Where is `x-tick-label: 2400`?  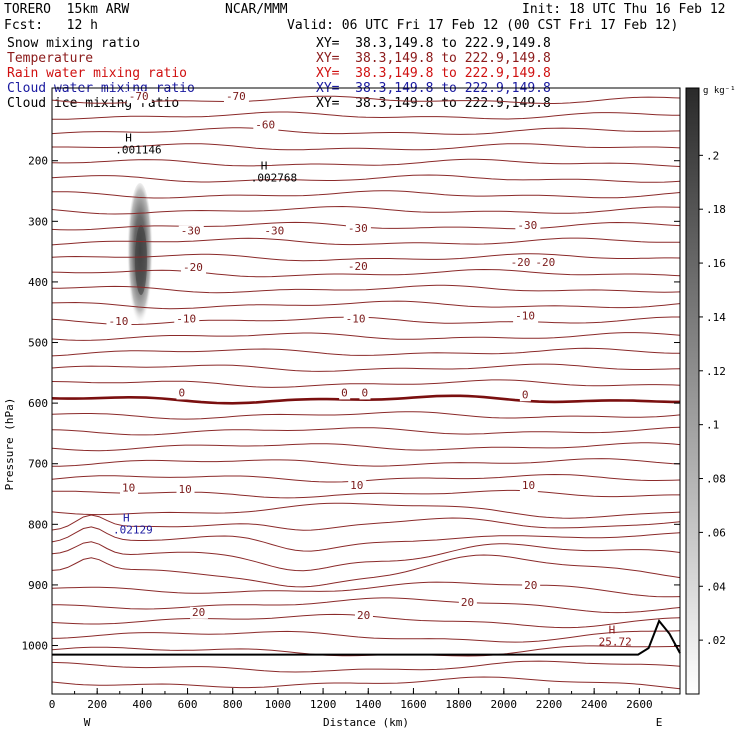
x-tick-label: 2400 is located at coordinates (594, 704).